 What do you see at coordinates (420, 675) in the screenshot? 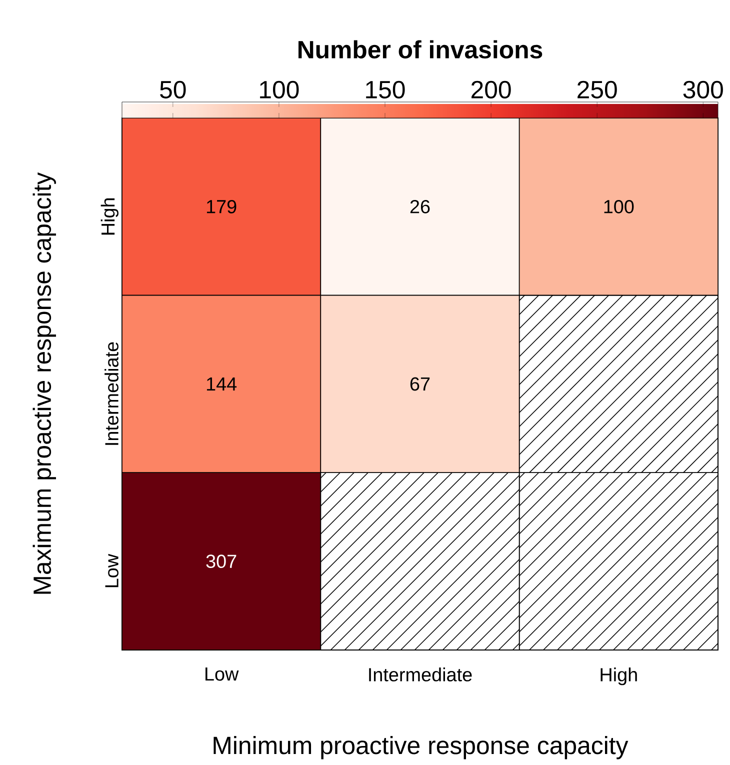
I see `x-tick-label: Intermediate` at bounding box center [420, 675].